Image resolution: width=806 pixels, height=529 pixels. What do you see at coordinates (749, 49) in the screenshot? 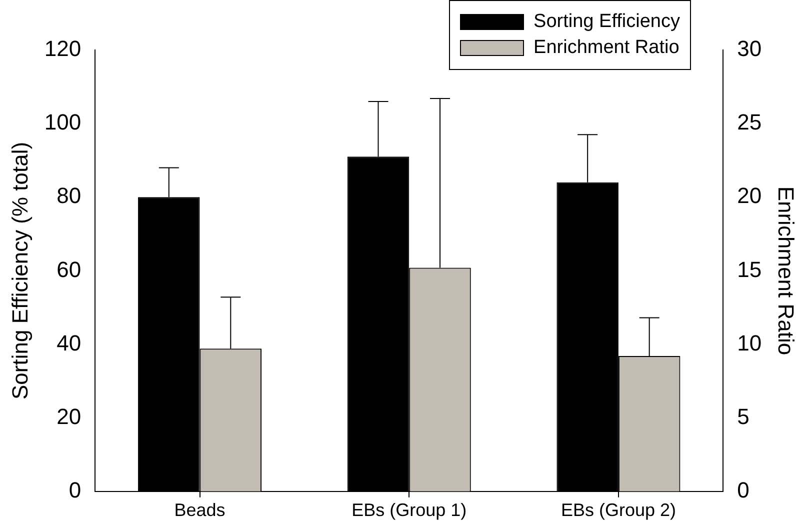
I see `y2-tick-label: 30` at bounding box center [749, 49].